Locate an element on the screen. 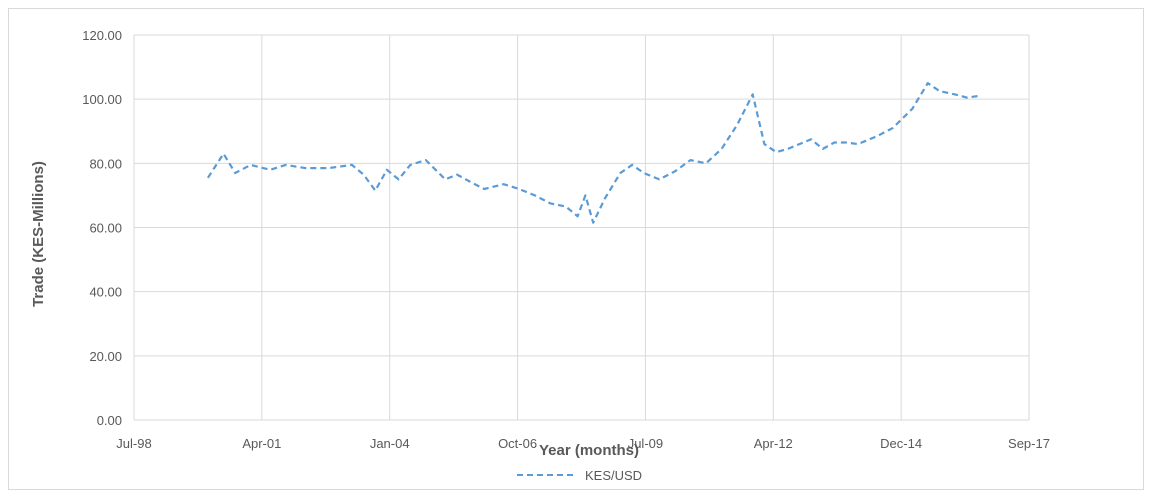  x-tick-label: Apr-12 is located at coordinates (773, 443).